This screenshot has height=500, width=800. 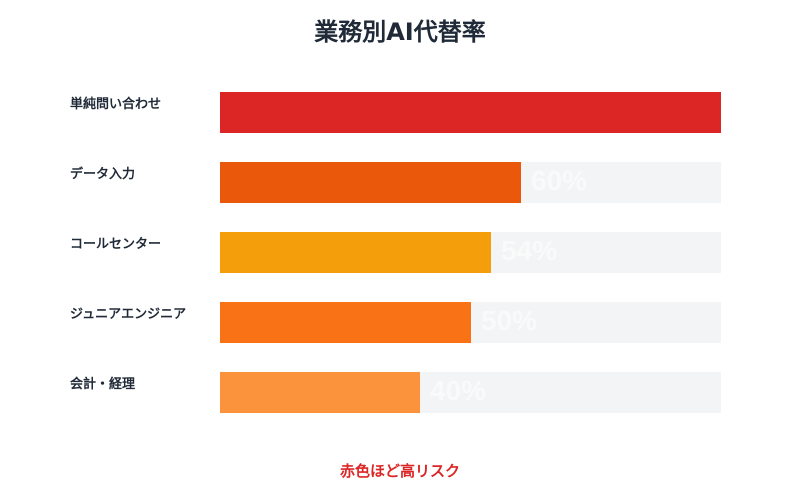 What do you see at coordinates (116, 104) in the screenshot?
I see `category-label: 単純問い合わせ` at bounding box center [116, 104].